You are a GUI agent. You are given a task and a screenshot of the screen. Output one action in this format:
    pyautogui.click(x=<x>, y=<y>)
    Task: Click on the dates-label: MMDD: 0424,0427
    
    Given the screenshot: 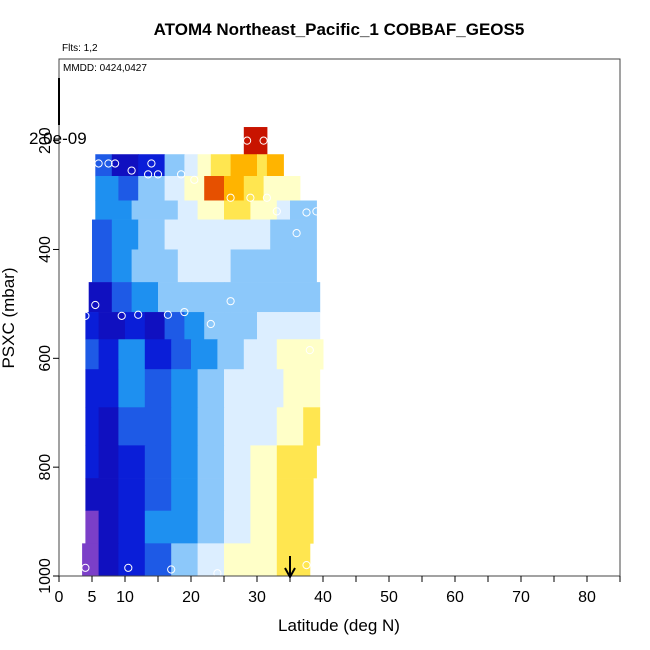 What is the action you would take?
    pyautogui.click(x=105, y=68)
    